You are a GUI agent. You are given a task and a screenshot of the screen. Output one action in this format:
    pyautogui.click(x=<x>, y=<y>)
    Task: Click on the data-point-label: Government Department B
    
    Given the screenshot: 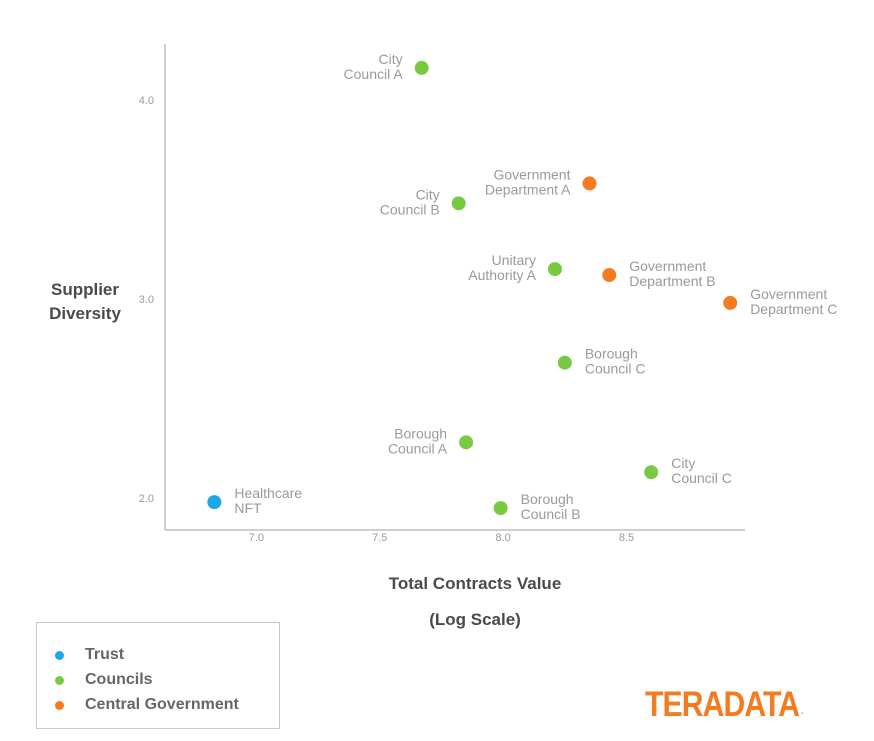 What is the action you would take?
    pyautogui.click(x=672, y=273)
    